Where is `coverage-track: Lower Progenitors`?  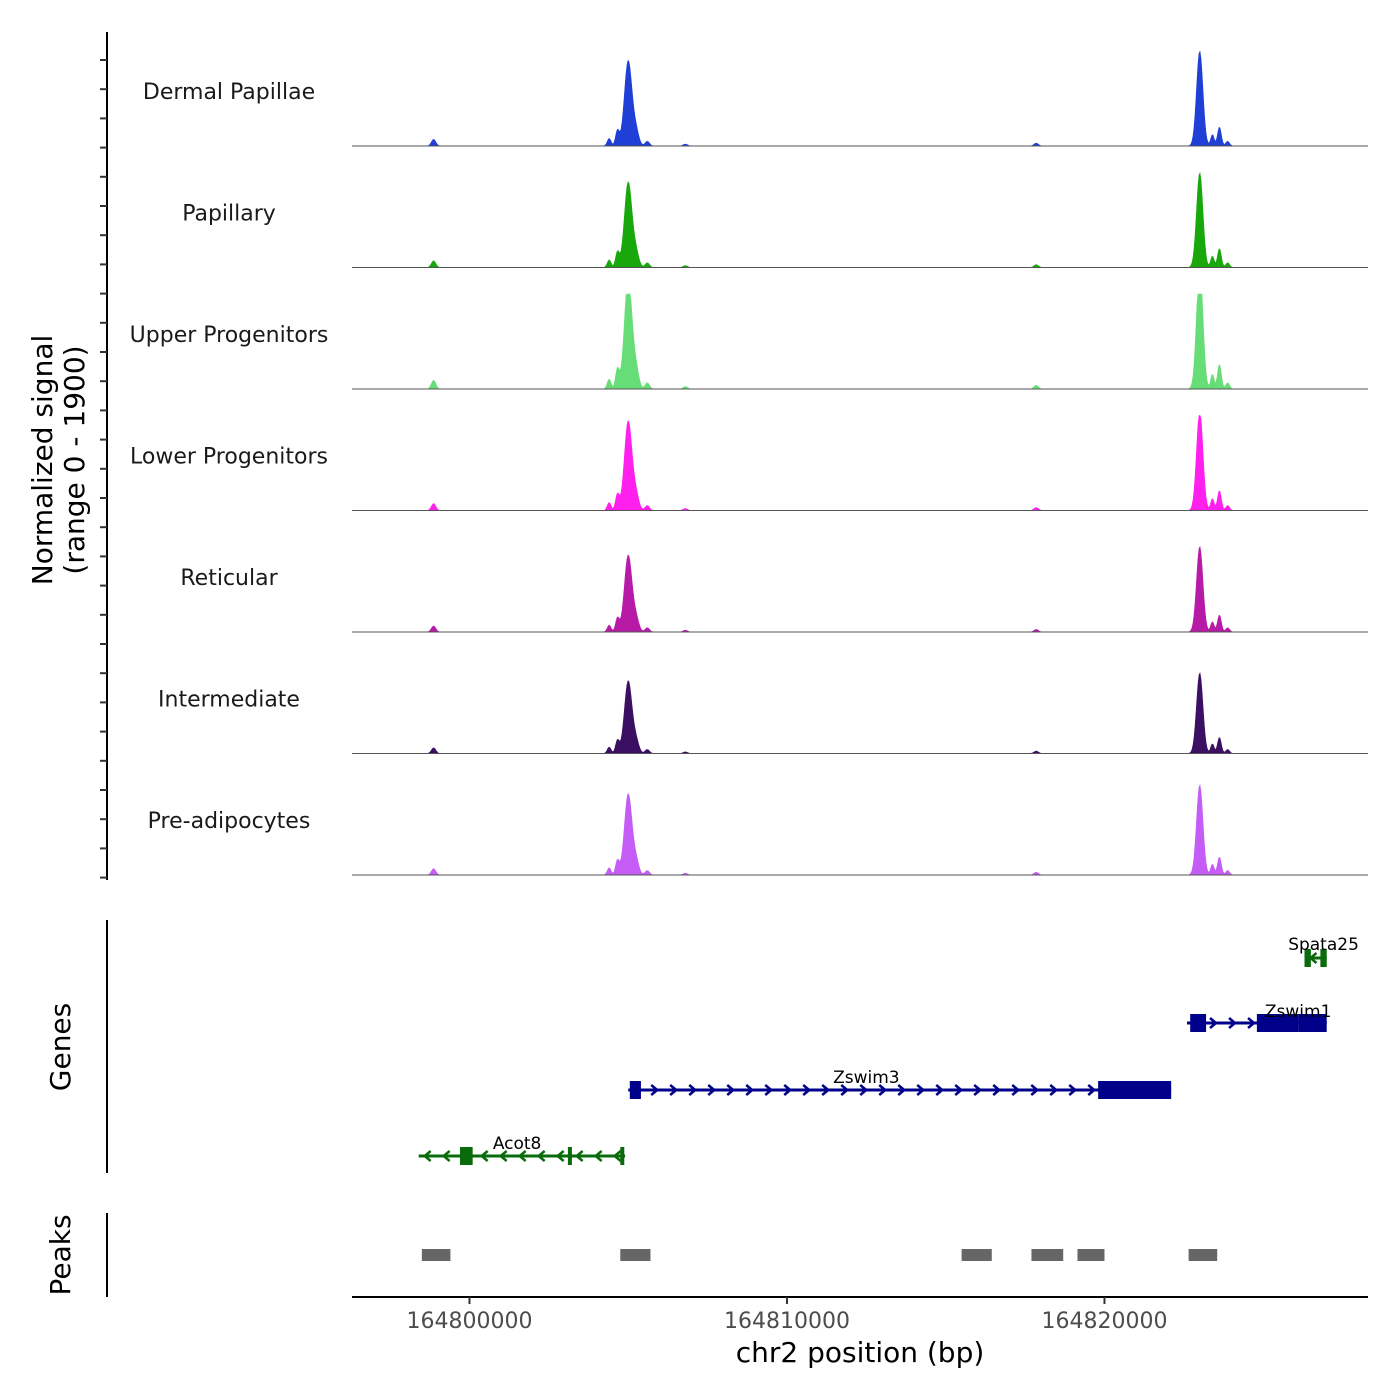
coverage-track: Lower Progenitors is located at coordinates (749, 463).